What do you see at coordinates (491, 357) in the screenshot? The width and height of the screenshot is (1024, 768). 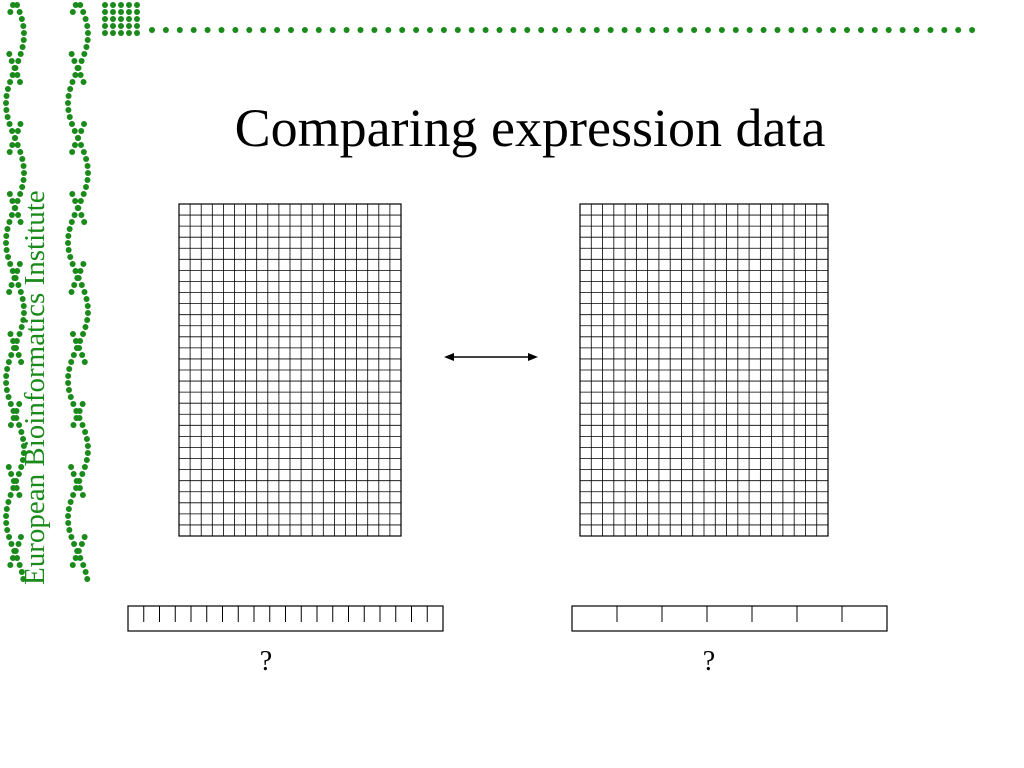 I see `double-arrow` at bounding box center [491, 357].